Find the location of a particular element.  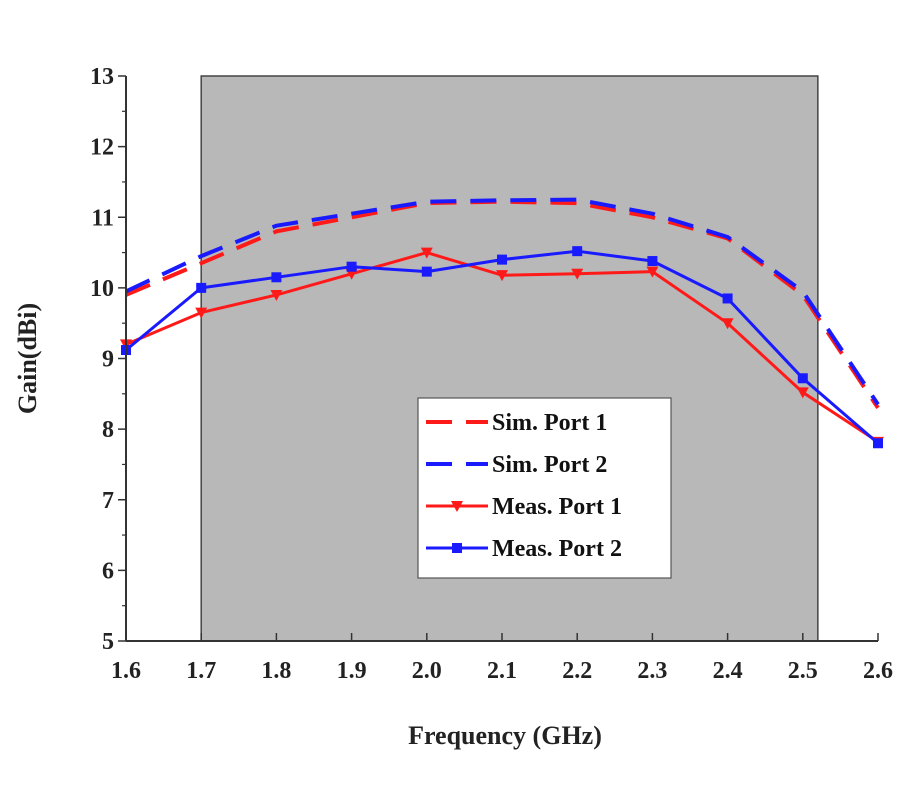

y-tick-label: 7 is located at coordinates (108, 501).